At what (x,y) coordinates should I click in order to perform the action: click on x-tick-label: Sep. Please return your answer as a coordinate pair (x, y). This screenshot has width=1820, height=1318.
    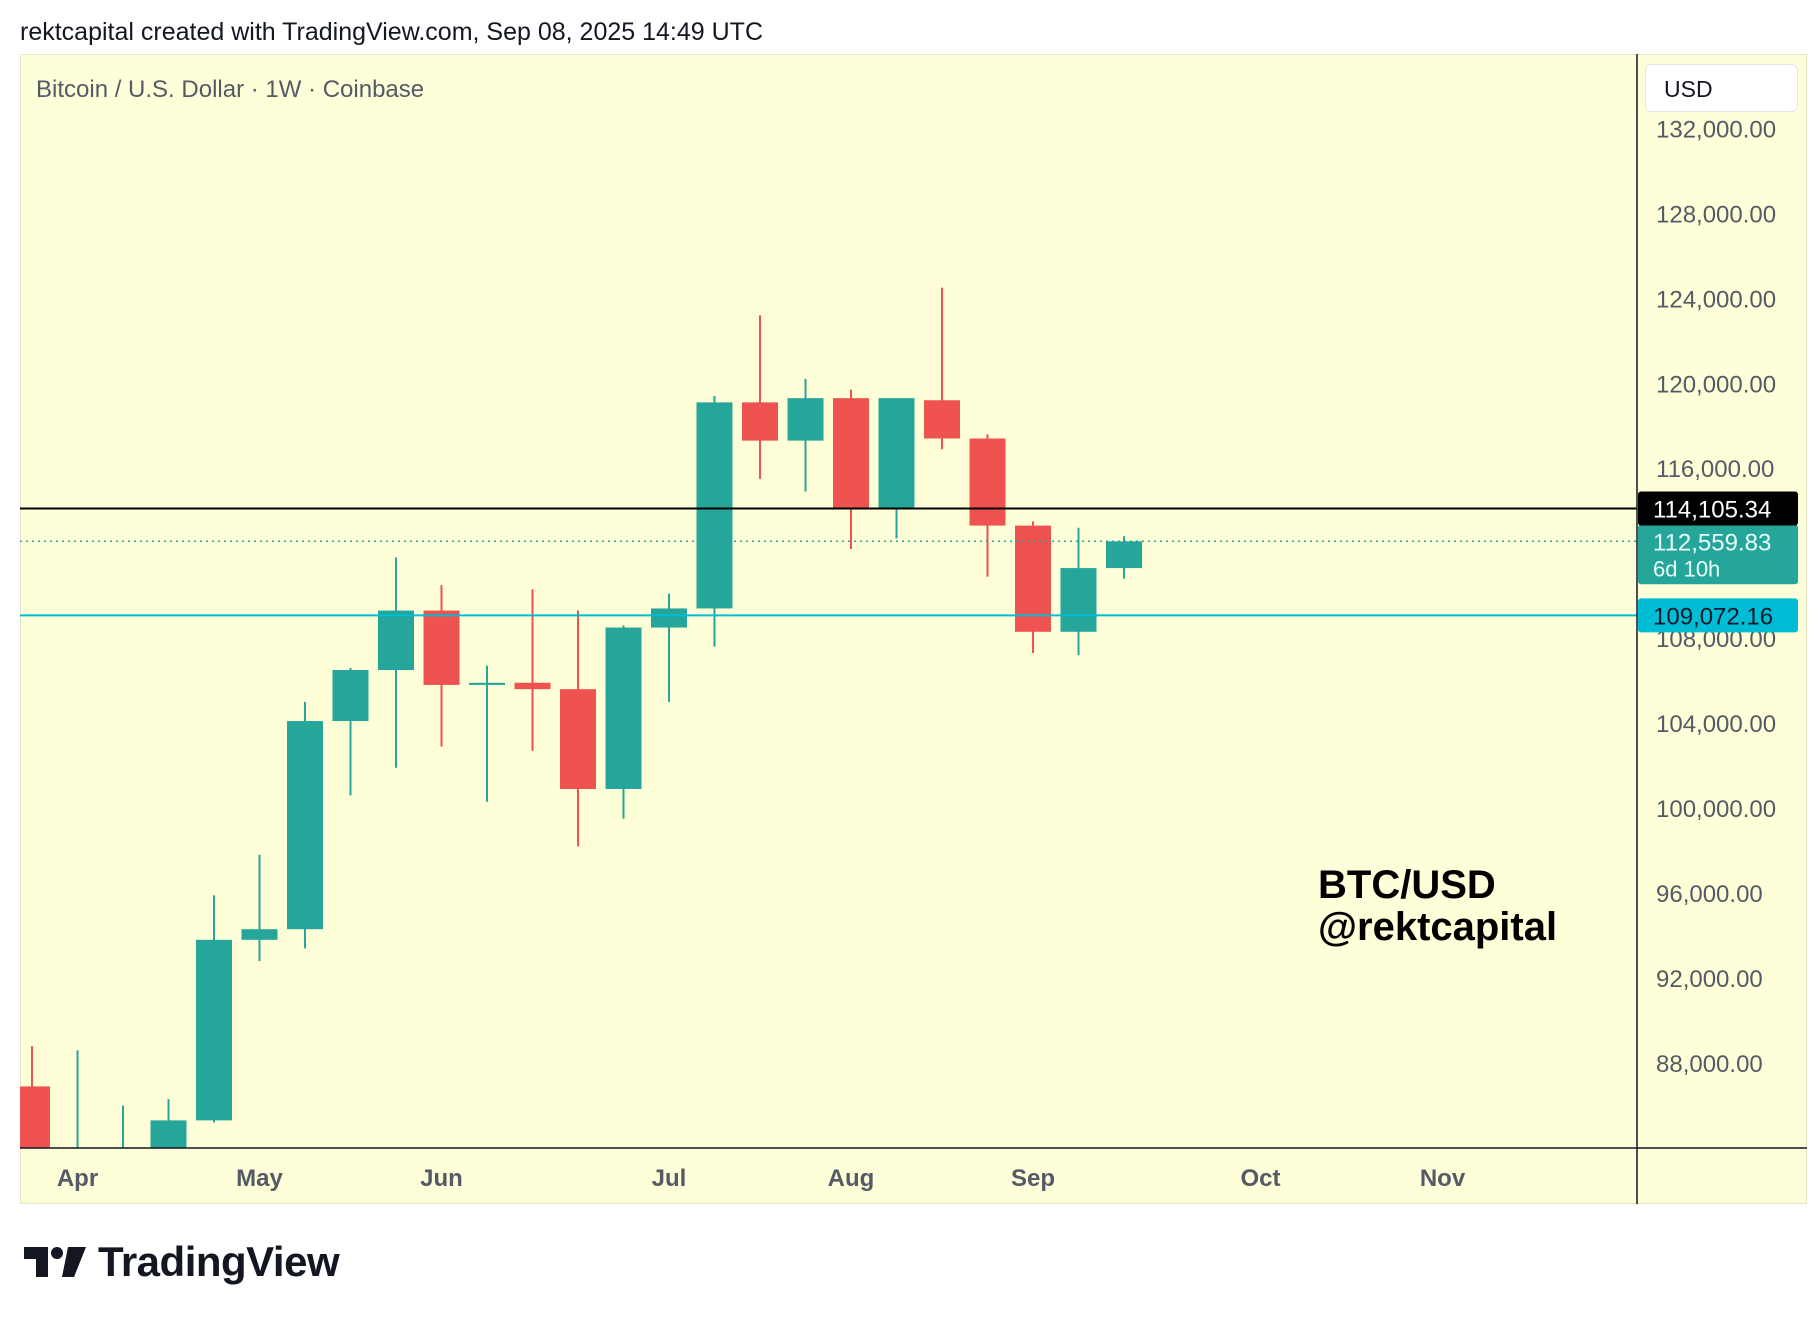
    Looking at the image, I should click on (1033, 1178).